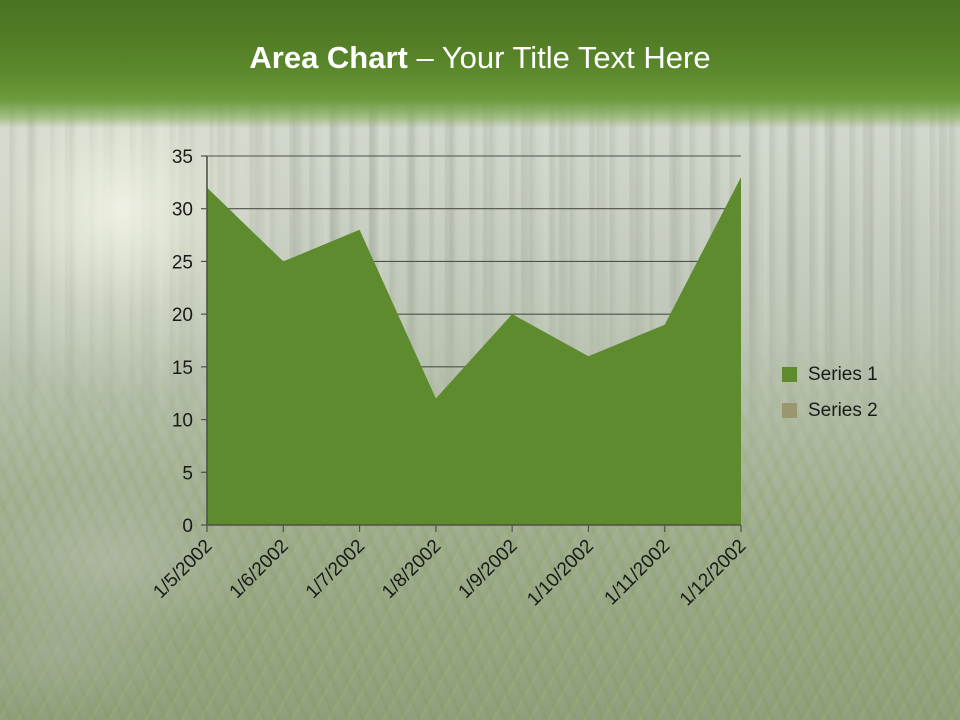  Describe the element at coordinates (259, 569) in the screenshot. I see `x-tick-label-1: 1/6/2002` at that location.